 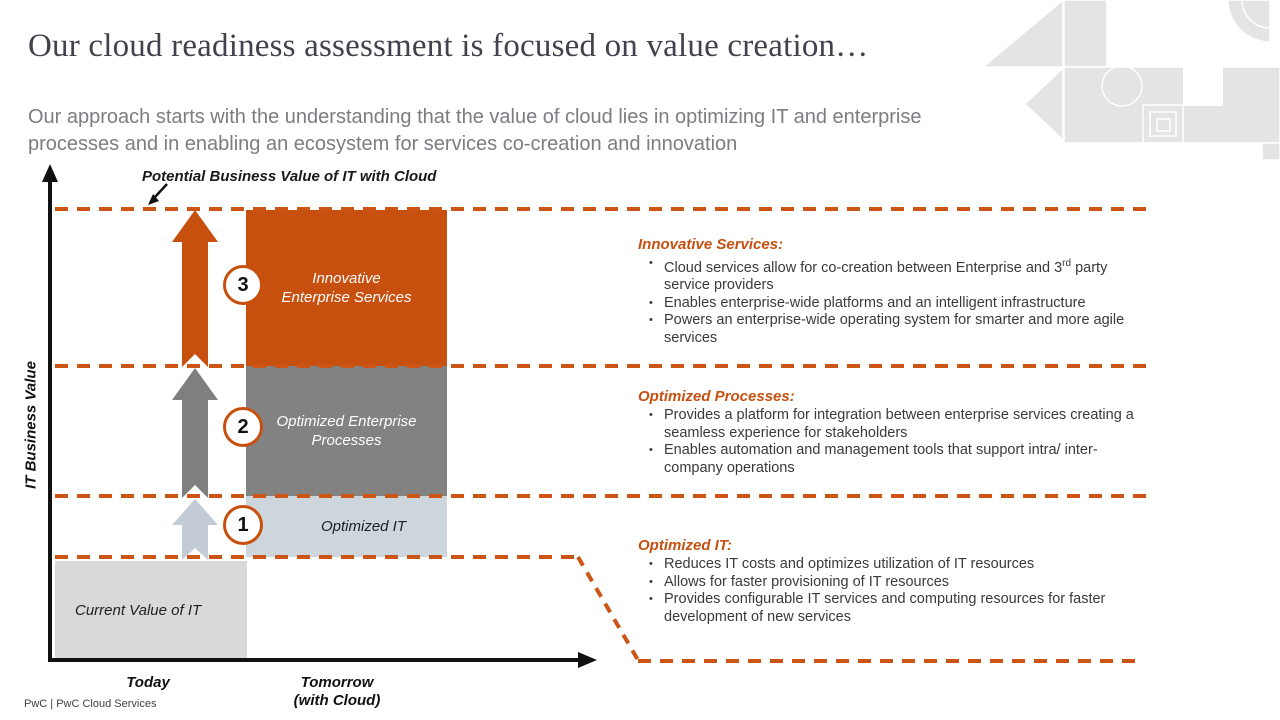 I want to click on decoration-white-square, so click(x=1203, y=85).